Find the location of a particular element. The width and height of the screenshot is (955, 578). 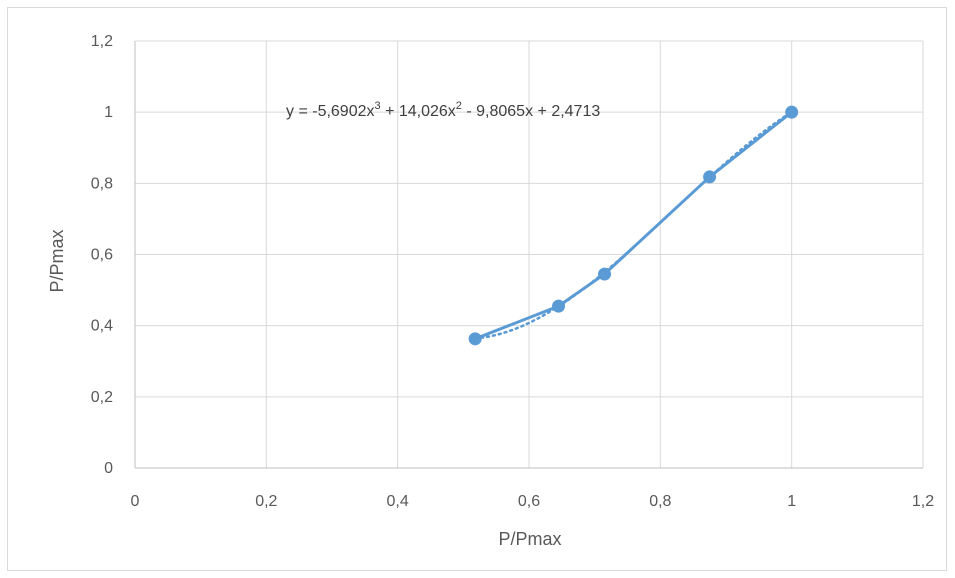

y-axis-title: P/Pmax is located at coordinates (57, 260).